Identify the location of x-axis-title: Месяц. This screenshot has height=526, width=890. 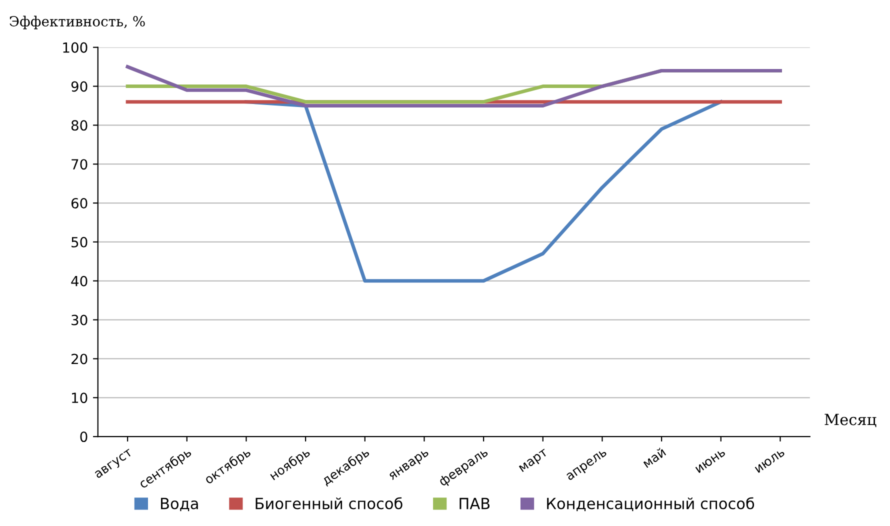
(850, 421).